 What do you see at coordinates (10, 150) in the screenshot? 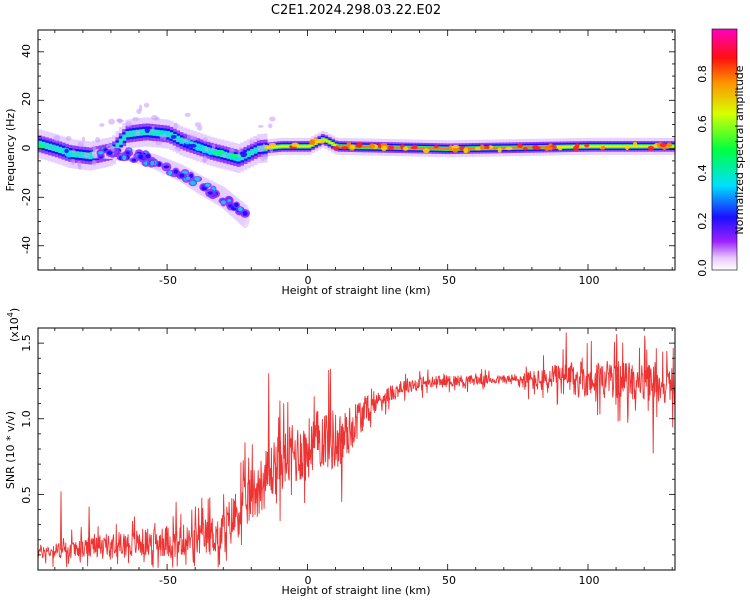
I see `spectrogram-ylabel: Frequency (Hz)` at bounding box center [10, 150].